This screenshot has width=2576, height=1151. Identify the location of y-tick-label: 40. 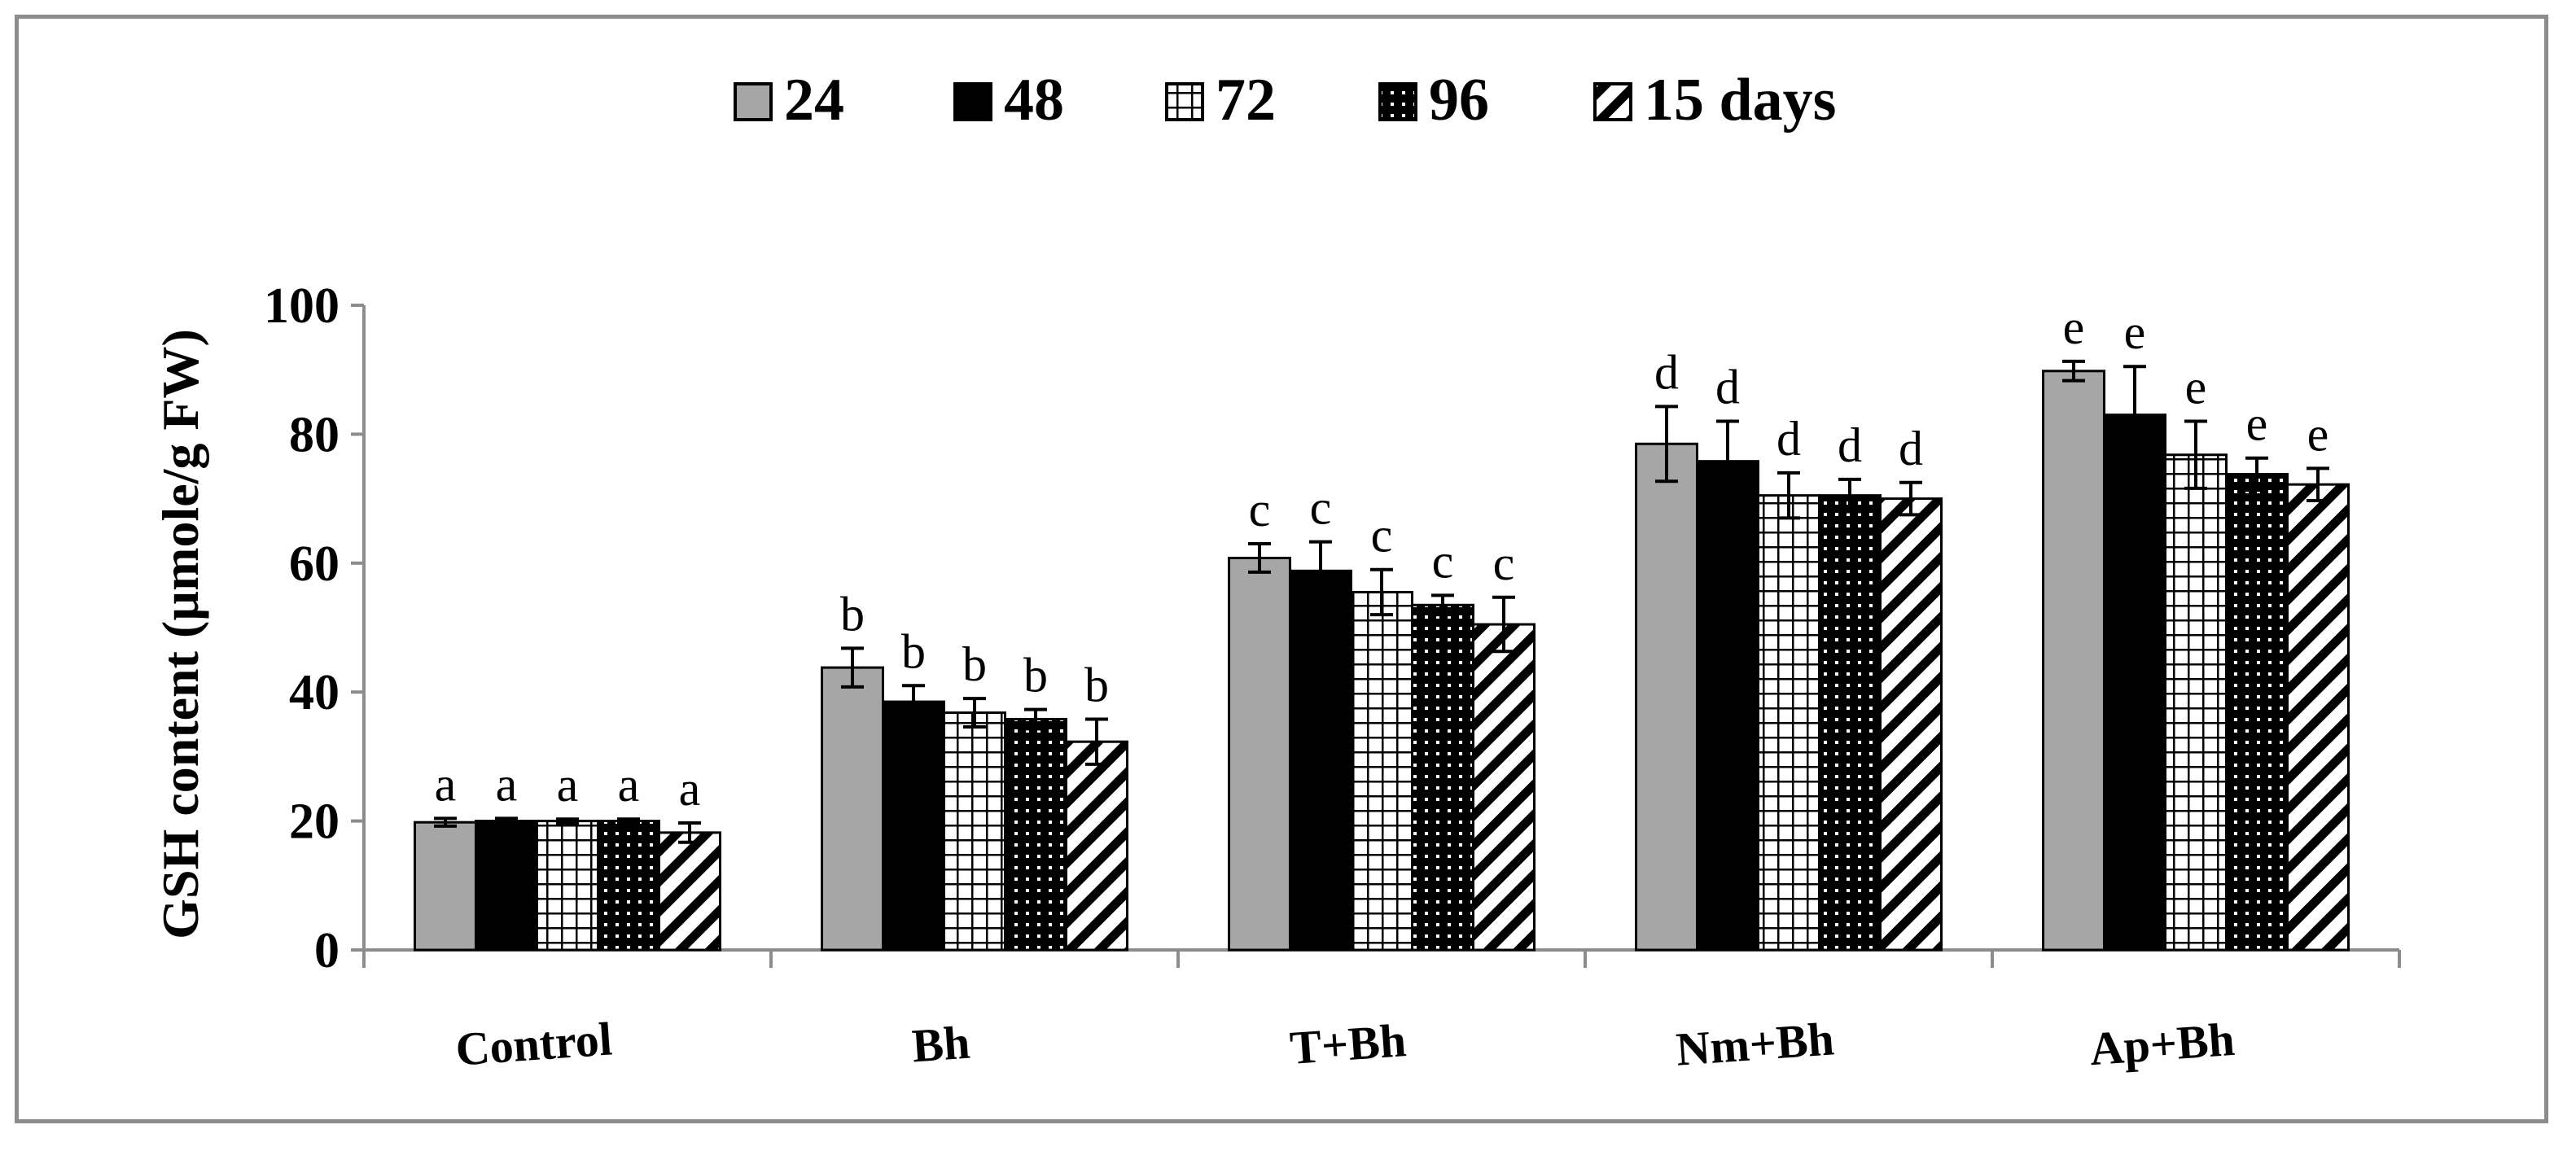
(314, 692).